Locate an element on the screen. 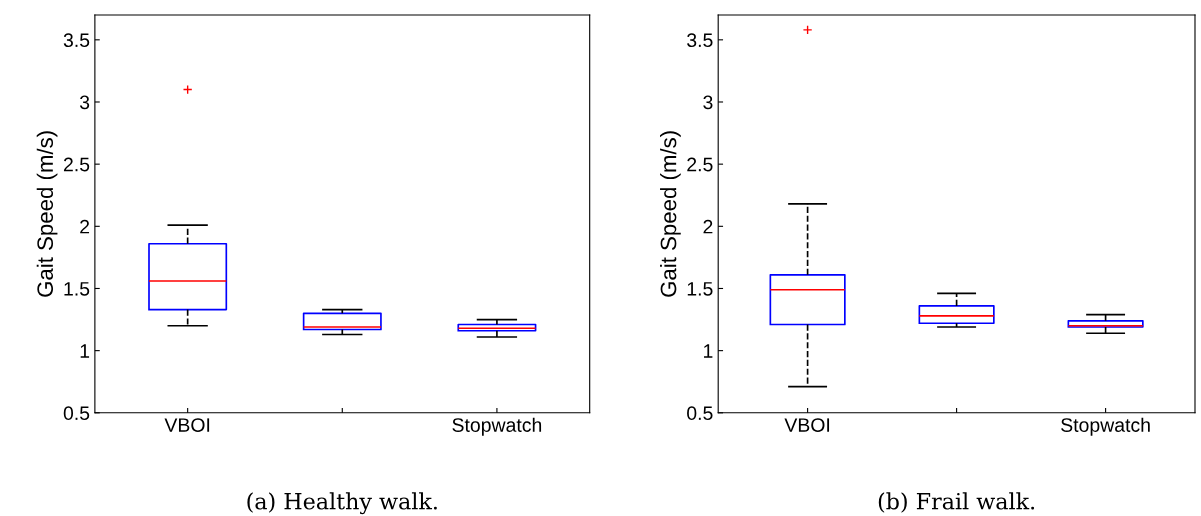 The width and height of the screenshot is (1201, 516). text: (a) Healthy walk. is located at coordinates (342, 503).